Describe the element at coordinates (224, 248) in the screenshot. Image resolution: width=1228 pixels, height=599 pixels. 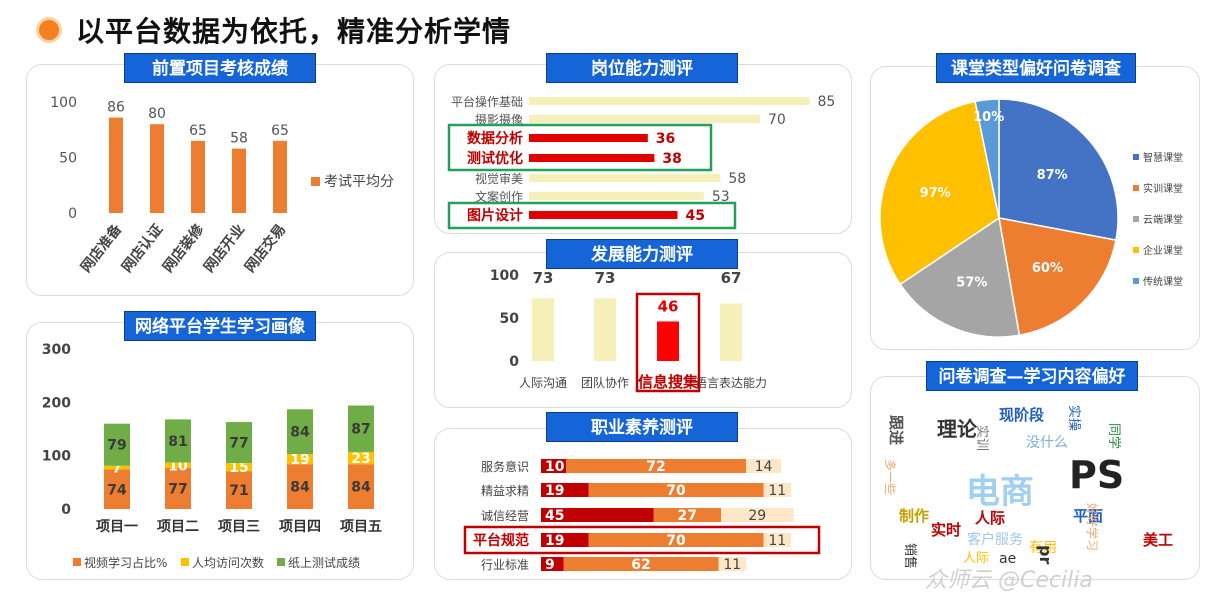
I see `x-tick-label: 网店开业` at that location.